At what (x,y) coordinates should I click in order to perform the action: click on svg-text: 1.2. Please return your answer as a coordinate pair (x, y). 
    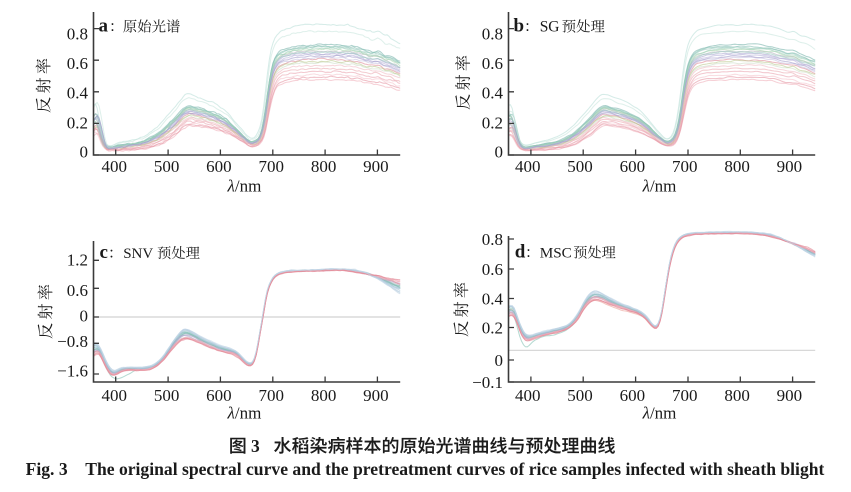
    Looking at the image, I should click on (77, 259).